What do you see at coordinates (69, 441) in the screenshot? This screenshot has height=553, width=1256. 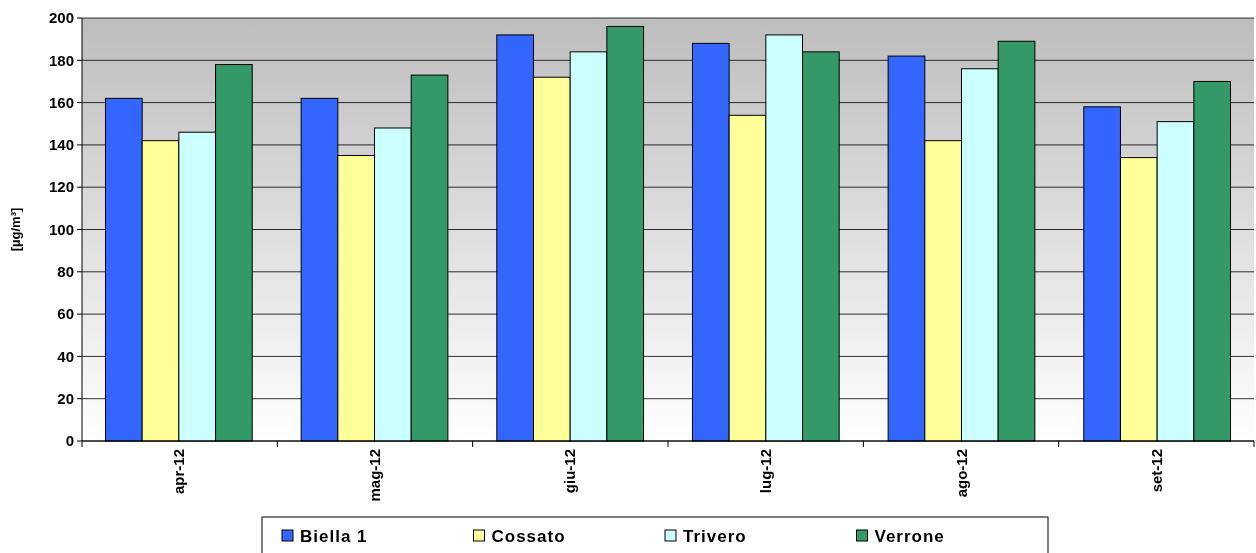 I see `y-tick-label: 0` at bounding box center [69, 441].